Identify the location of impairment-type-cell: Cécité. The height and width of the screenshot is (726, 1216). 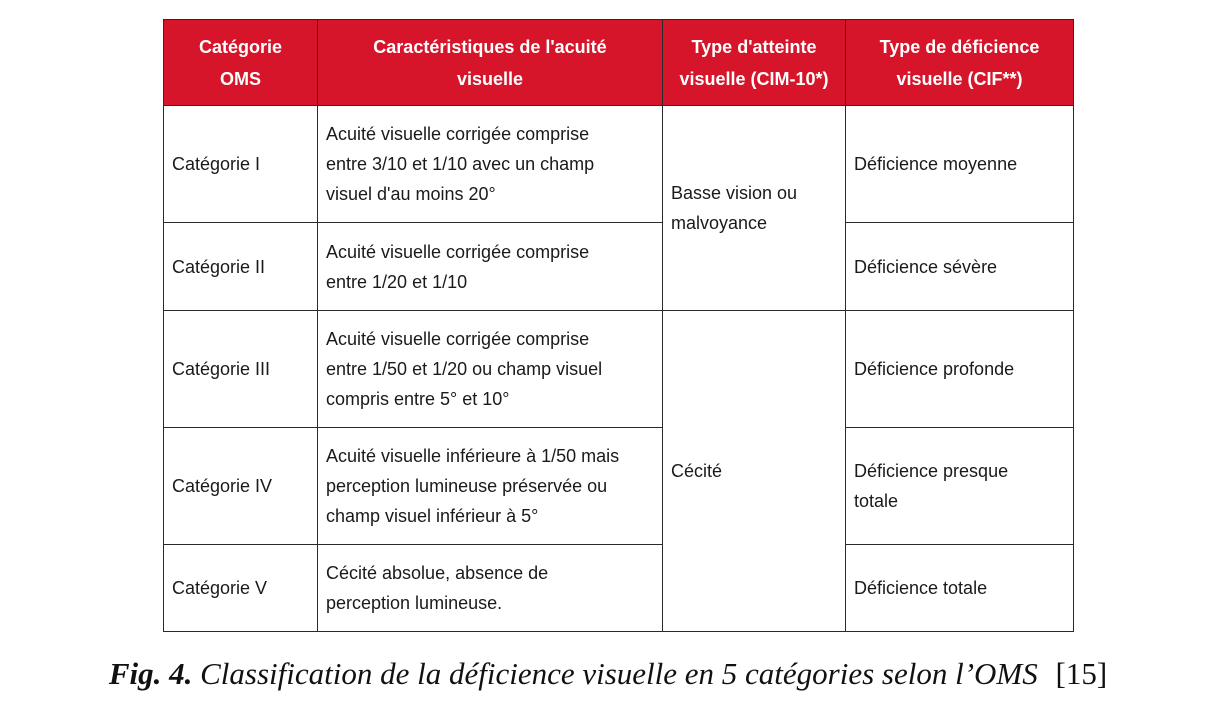
(754, 471).